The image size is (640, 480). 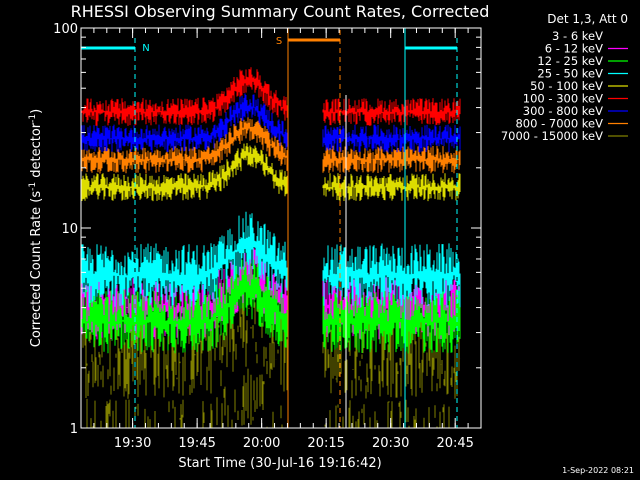 I want to click on timestamp: 1-Sep-2022 08:21, so click(x=598, y=470).